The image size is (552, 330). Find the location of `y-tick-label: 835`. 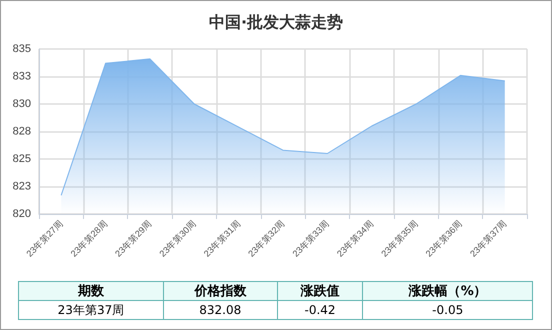

y-tick-label: 835 is located at coordinates (21, 49).